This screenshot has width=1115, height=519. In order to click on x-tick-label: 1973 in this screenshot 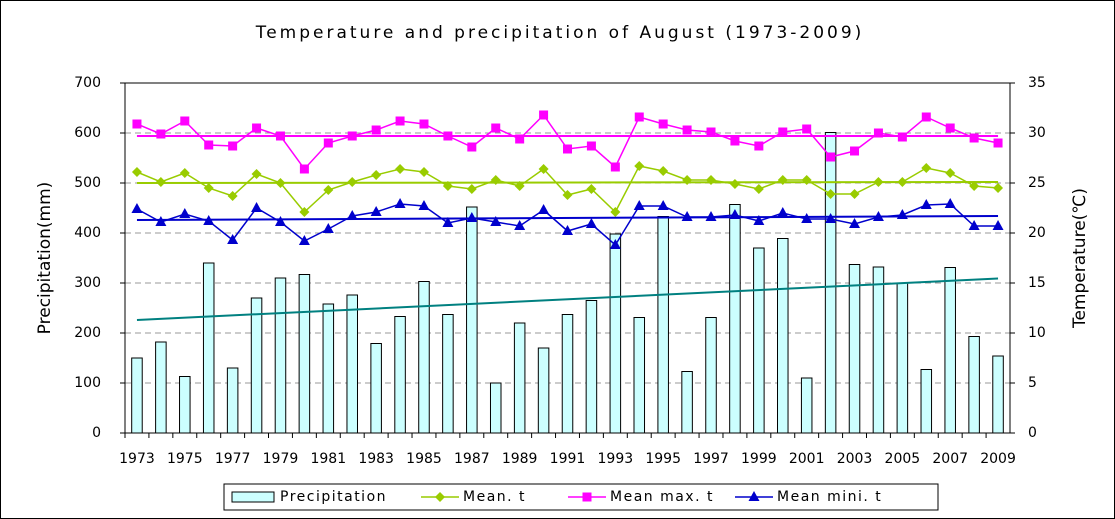, I will do `click(137, 459)`.